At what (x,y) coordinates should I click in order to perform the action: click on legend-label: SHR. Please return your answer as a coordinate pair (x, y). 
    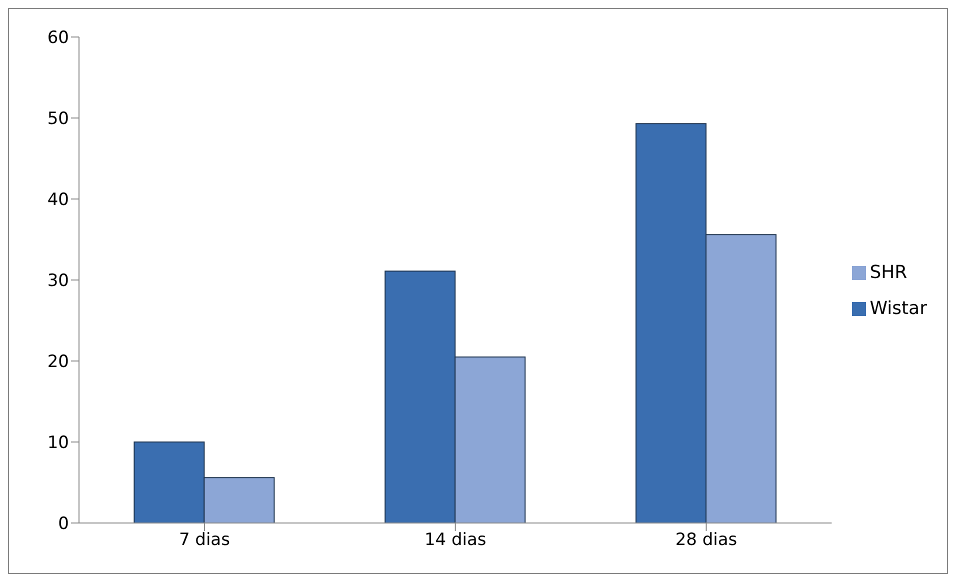
    Looking at the image, I should click on (889, 272).